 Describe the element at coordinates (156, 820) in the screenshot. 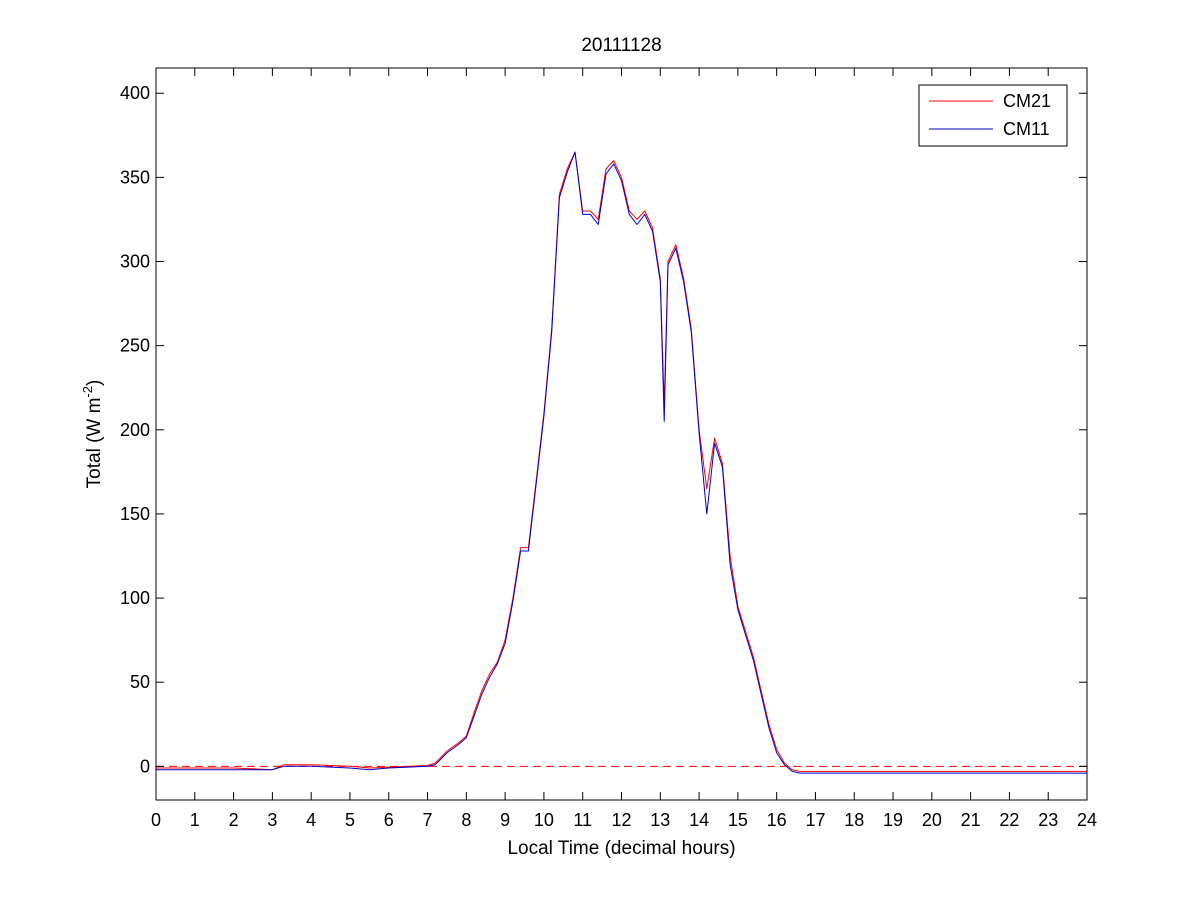

I see `x-tick-label: 0` at that location.